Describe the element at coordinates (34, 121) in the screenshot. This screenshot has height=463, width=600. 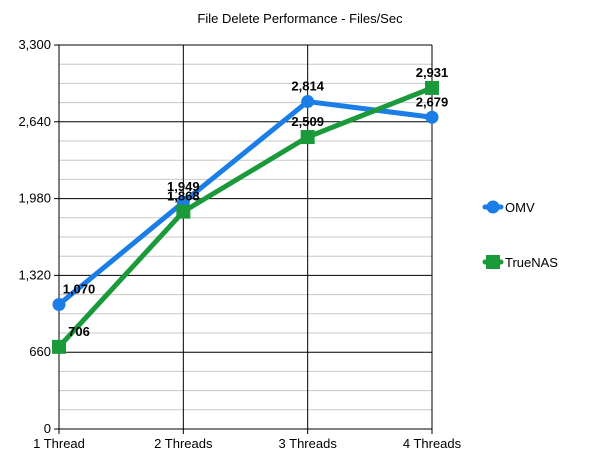
I see `y-tick-label: 2,640` at that location.